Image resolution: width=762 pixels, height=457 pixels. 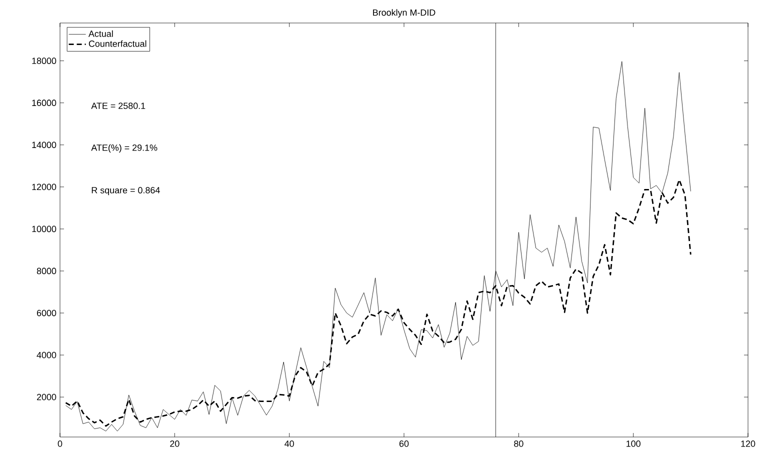 What do you see at coordinates (44, 229) in the screenshot?
I see `y-tick-label: 10000` at bounding box center [44, 229].